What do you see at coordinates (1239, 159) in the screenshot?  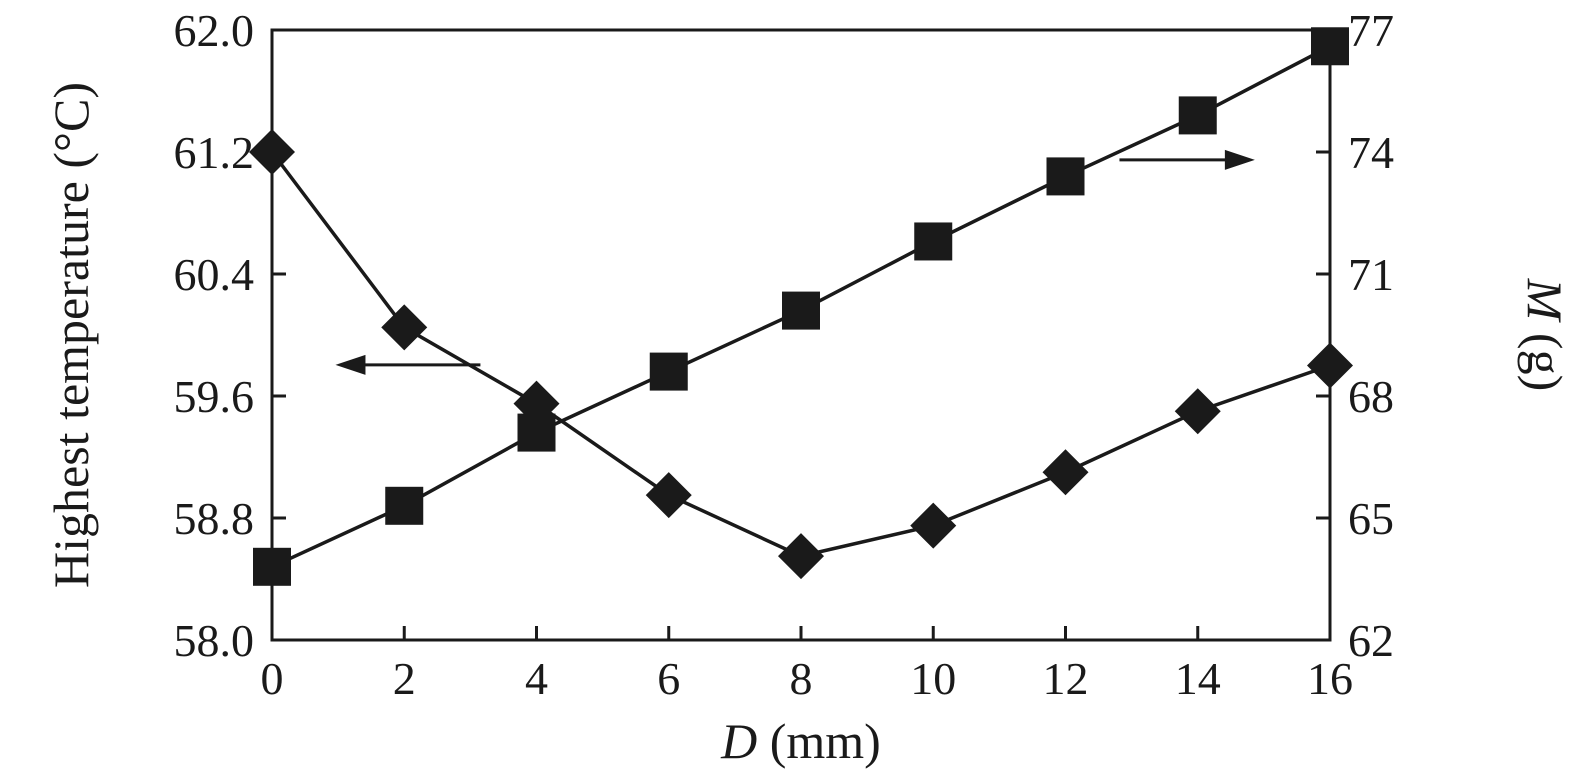 I see `right-axis-arrow-head` at bounding box center [1239, 159].